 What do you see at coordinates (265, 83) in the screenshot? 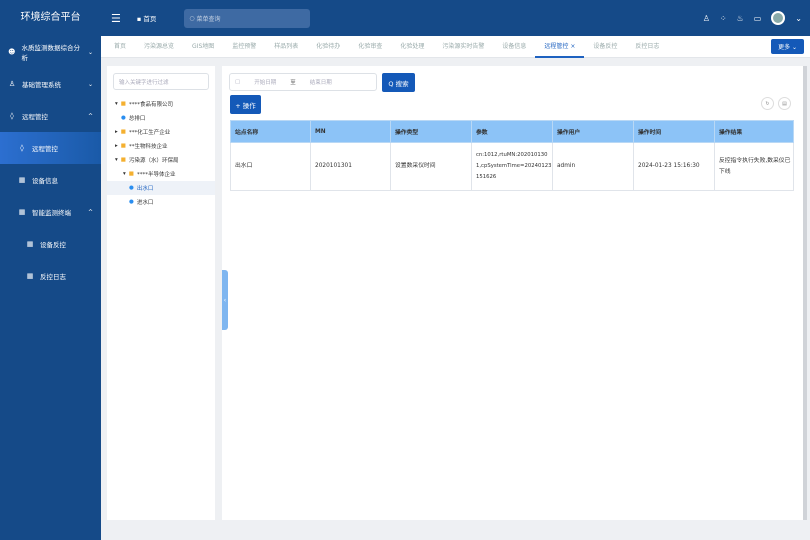
I see `start-date-input: 开始日期` at bounding box center [265, 83].